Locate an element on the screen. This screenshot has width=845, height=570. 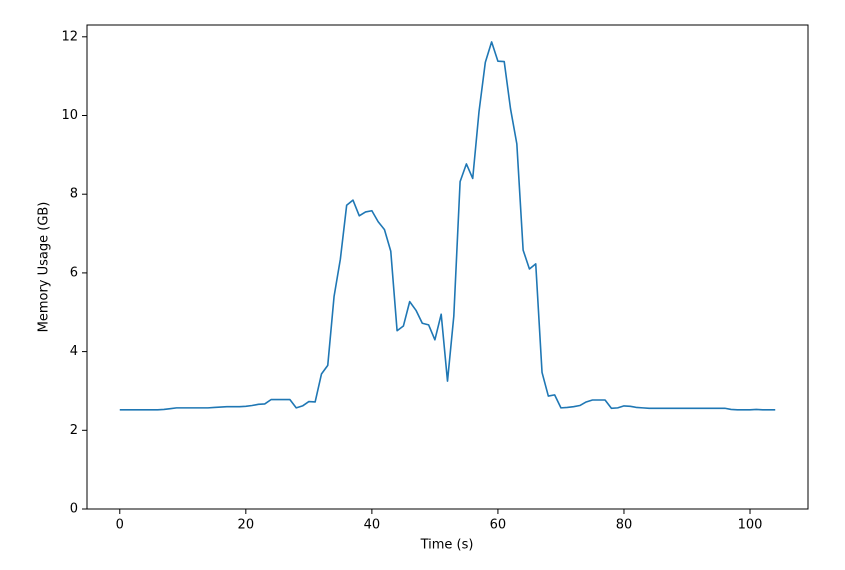
x-tick-label: 40 is located at coordinates (372, 525).